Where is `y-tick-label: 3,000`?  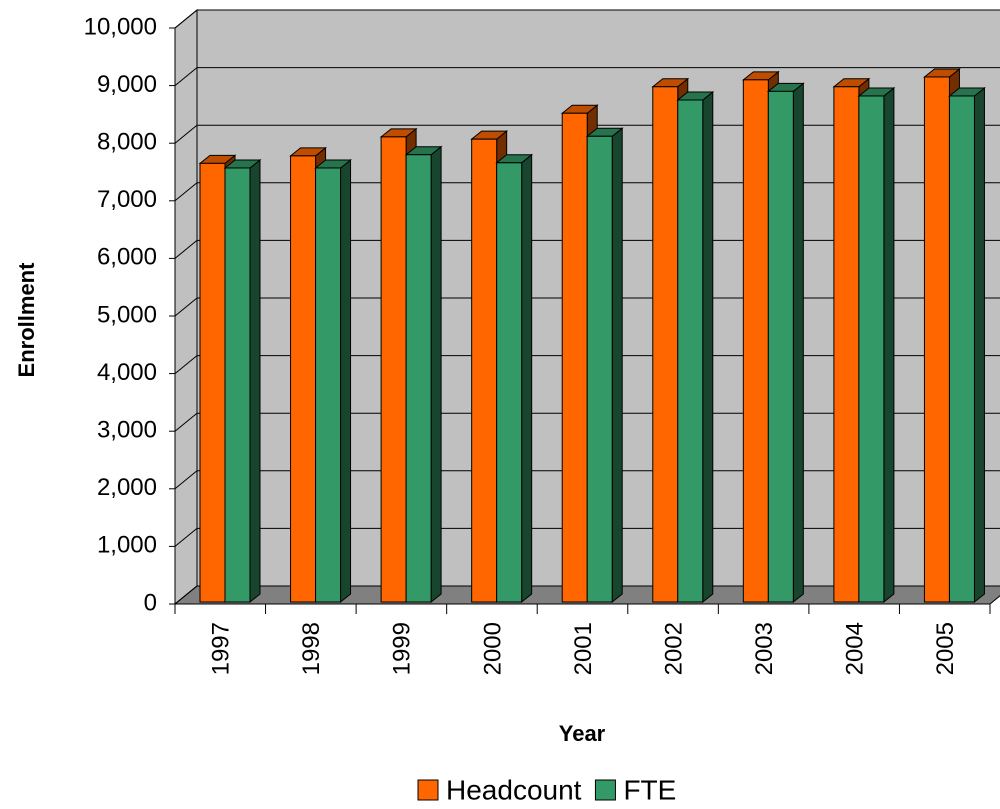 y-tick-label: 3,000 is located at coordinates (127, 430).